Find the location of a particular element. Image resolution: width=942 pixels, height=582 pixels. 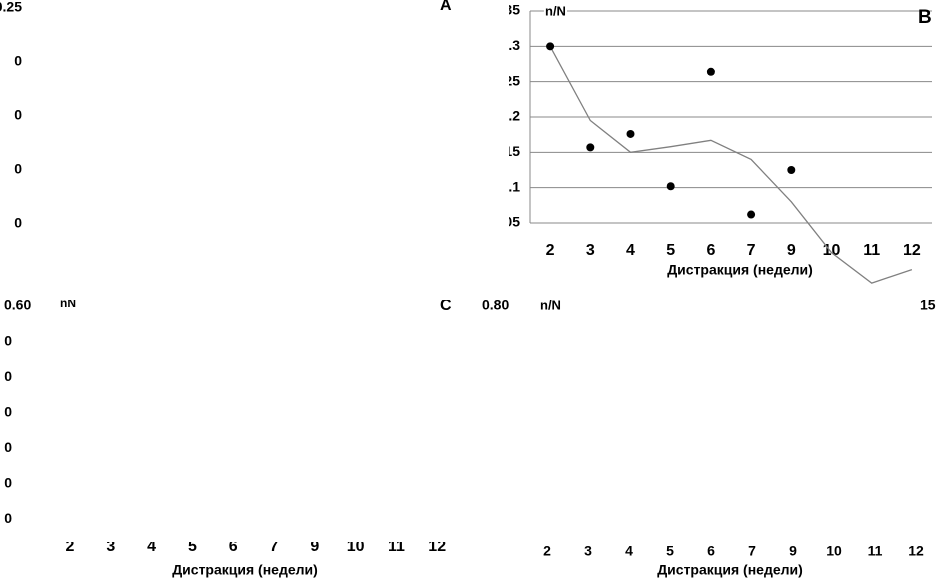

panel-label: C is located at coordinates (446, 305).